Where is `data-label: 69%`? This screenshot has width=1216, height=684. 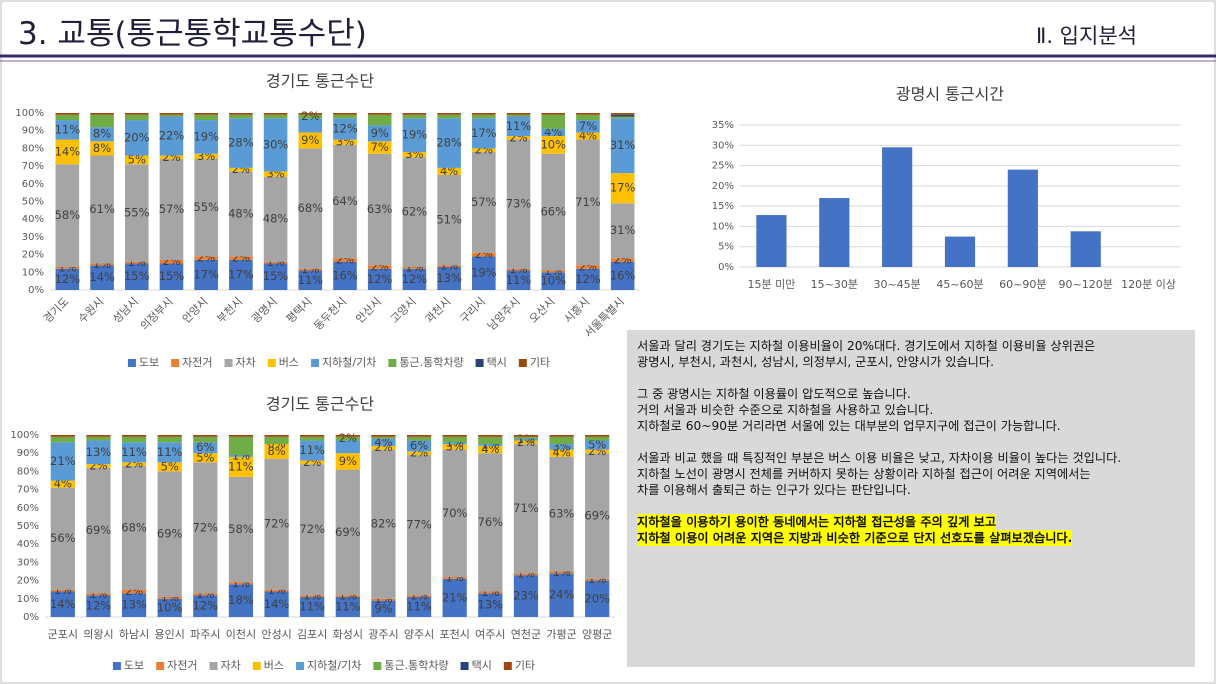 data-label: 69% is located at coordinates (348, 532).